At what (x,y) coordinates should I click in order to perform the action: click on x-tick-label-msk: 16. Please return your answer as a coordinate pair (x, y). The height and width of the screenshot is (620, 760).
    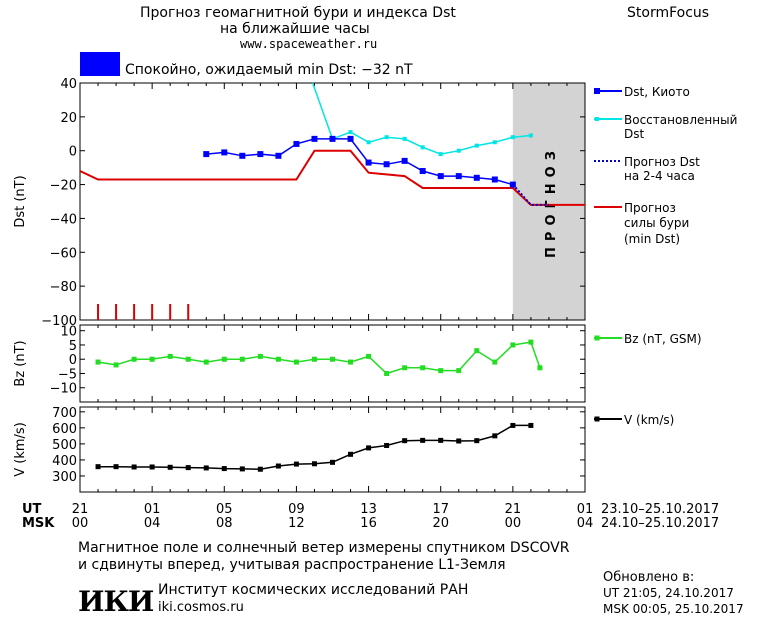
    Looking at the image, I should click on (368, 523).